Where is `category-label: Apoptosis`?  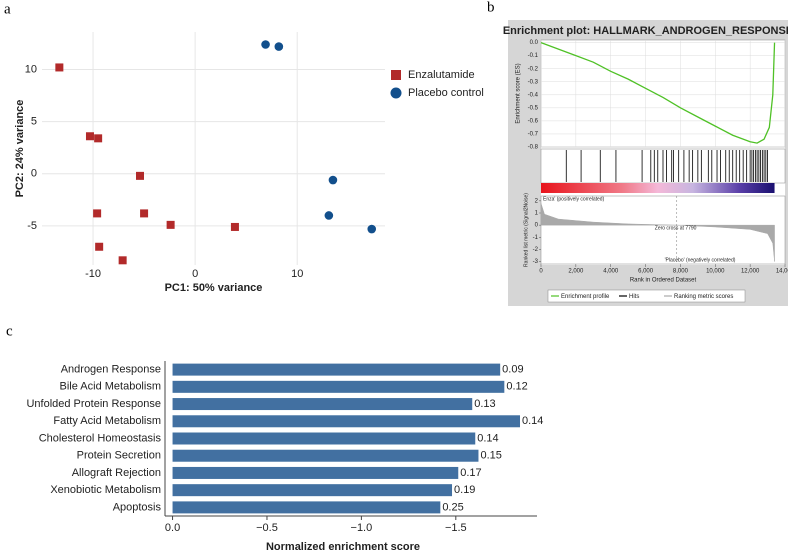
category-label: Apoptosis is located at coordinates (137, 507).